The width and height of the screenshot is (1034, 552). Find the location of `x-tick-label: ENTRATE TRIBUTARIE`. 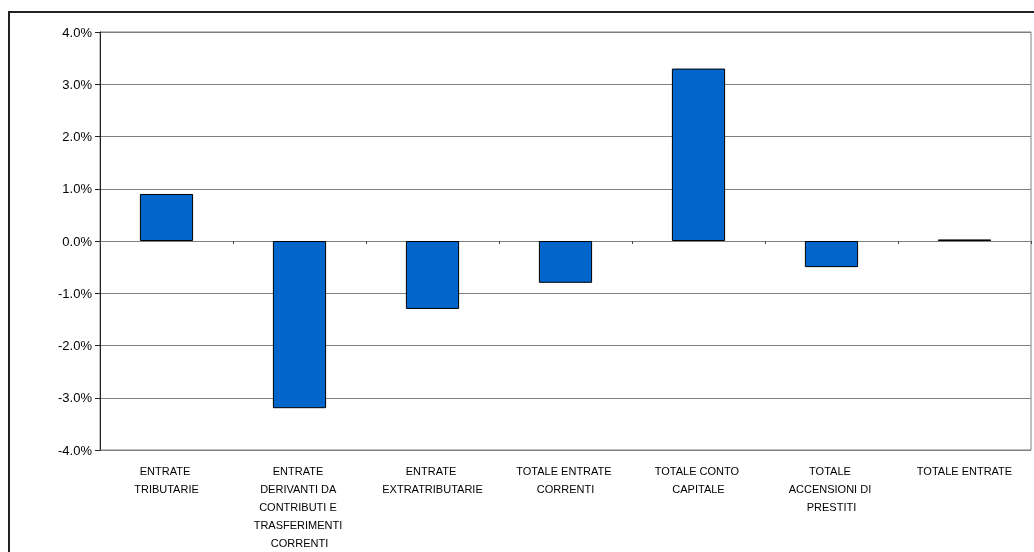

x-tick-label: ENTRATE TRIBUTARIE is located at coordinates (166, 480).